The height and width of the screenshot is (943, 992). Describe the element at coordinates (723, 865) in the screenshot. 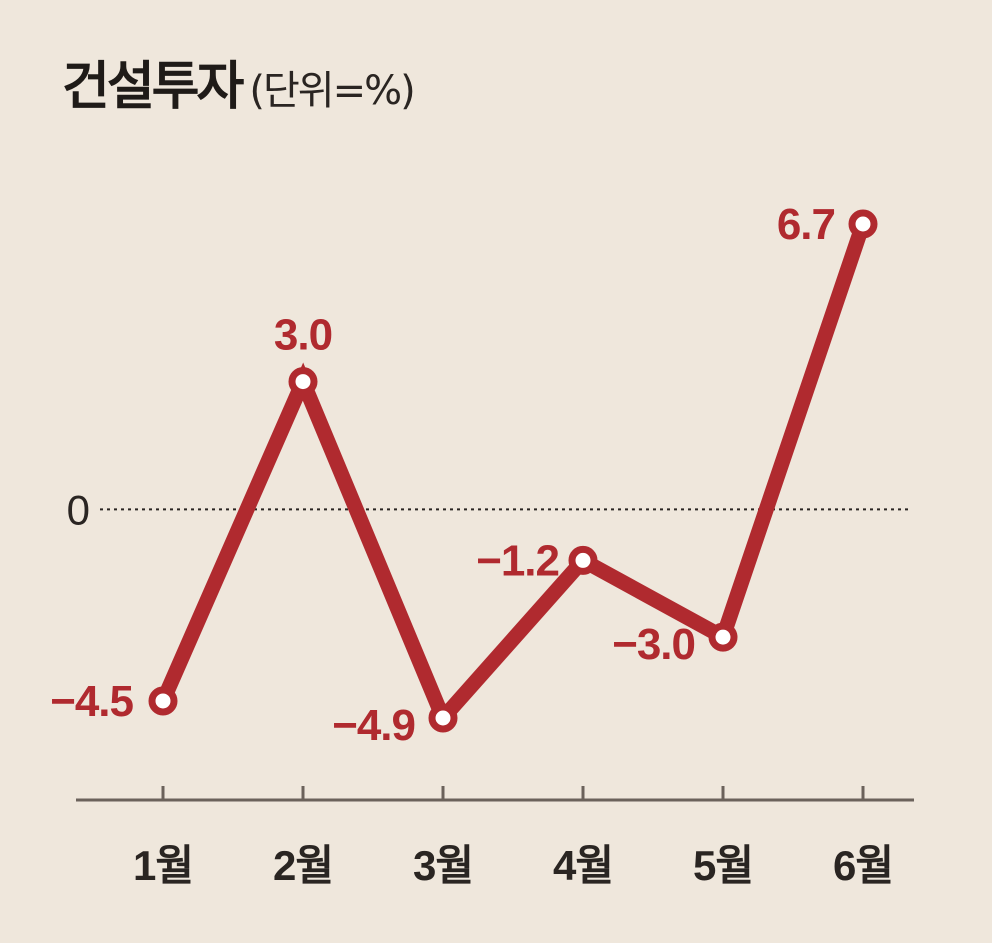

I see `x-tick-label: 5월` at that location.